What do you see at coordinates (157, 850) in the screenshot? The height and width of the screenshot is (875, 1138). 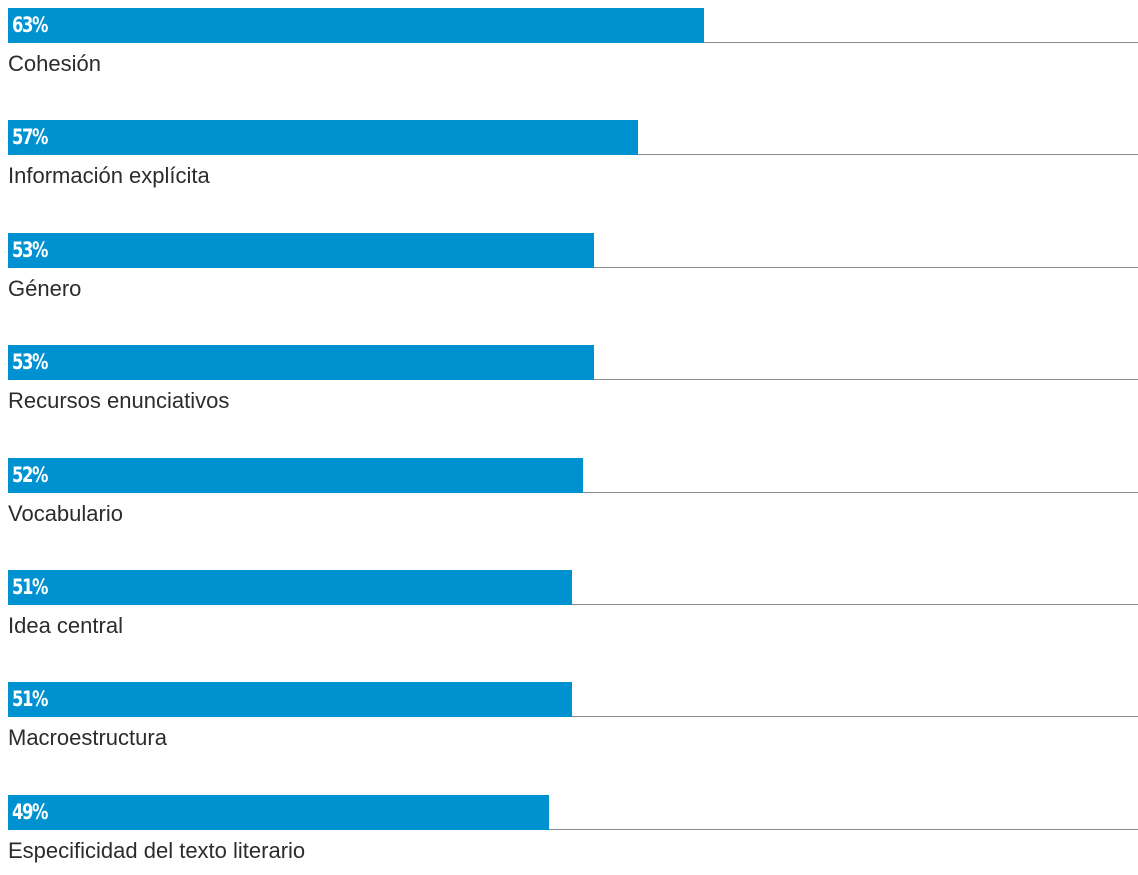 I see `category-label: Especificidad del texto literario` at bounding box center [157, 850].